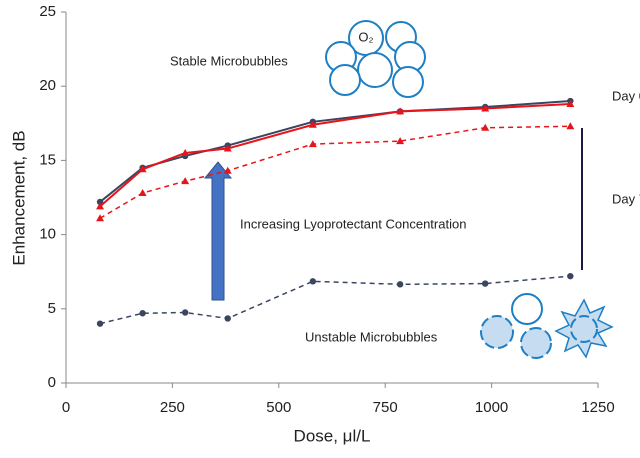  Describe the element at coordinates (626, 198) in the screenshot. I see `annotation: Day 7` at that location.